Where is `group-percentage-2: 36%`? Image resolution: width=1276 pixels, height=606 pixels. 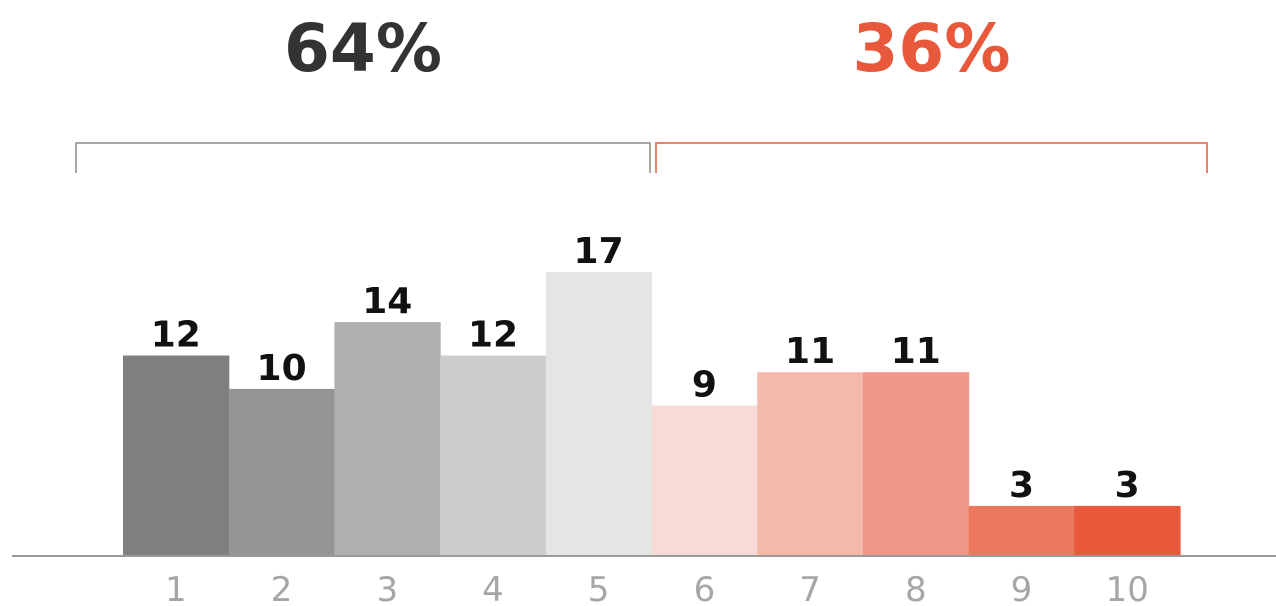
group-percentage-2: 36% is located at coordinates (932, 48).